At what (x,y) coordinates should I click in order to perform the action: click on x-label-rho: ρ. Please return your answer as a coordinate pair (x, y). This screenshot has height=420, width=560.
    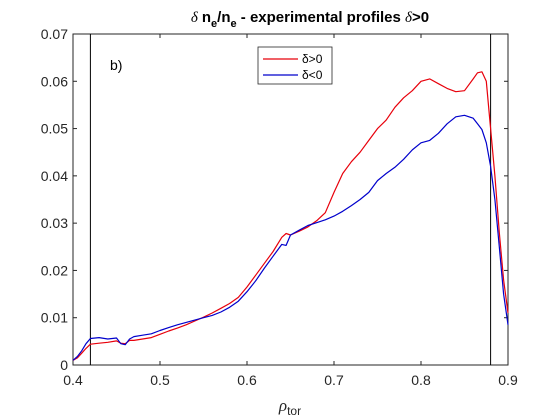
    Looking at the image, I should click on (282, 405).